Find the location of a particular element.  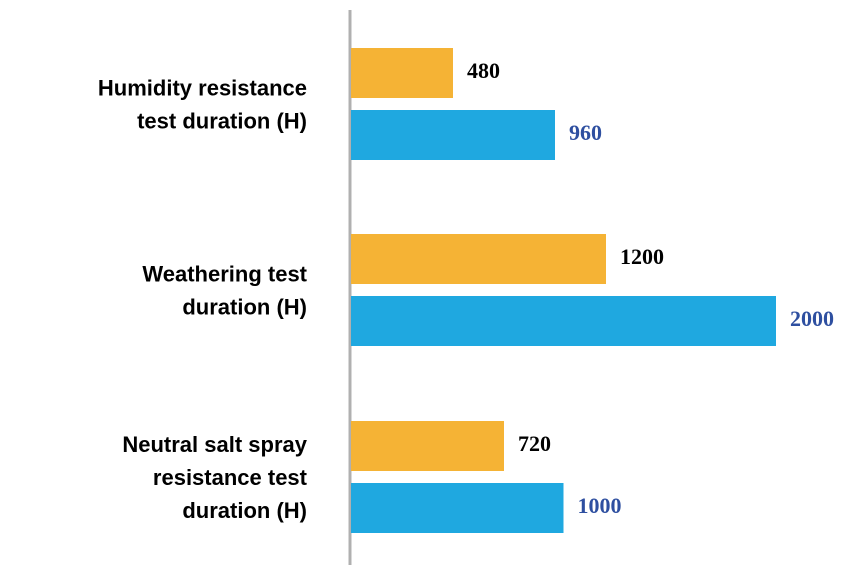

category-line: Weathering test is located at coordinates (224, 274).